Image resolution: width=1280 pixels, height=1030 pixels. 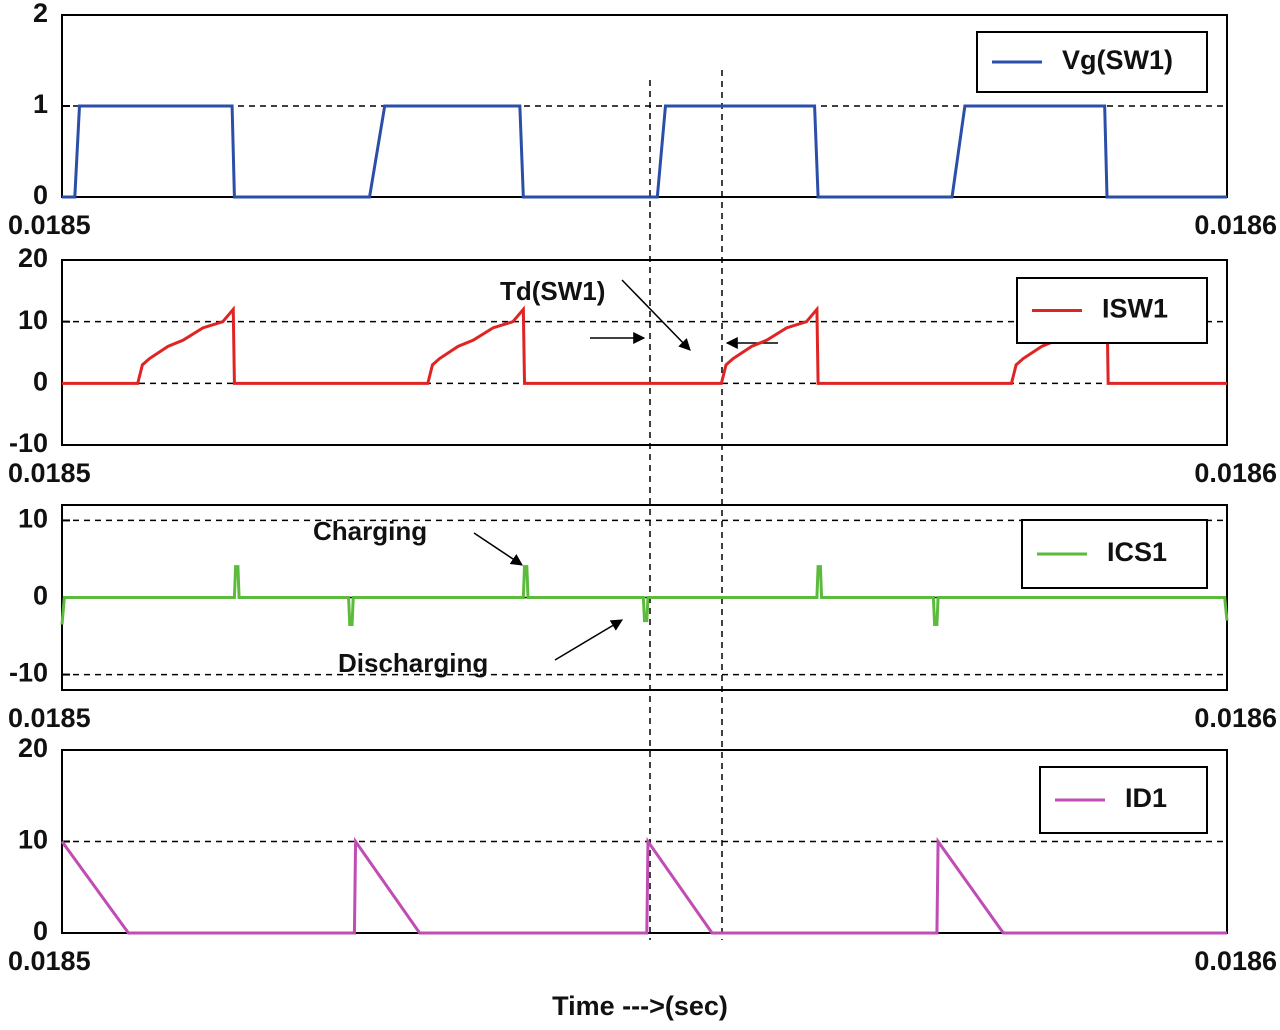 I want to click on legend-box, so click(x=1092, y=62).